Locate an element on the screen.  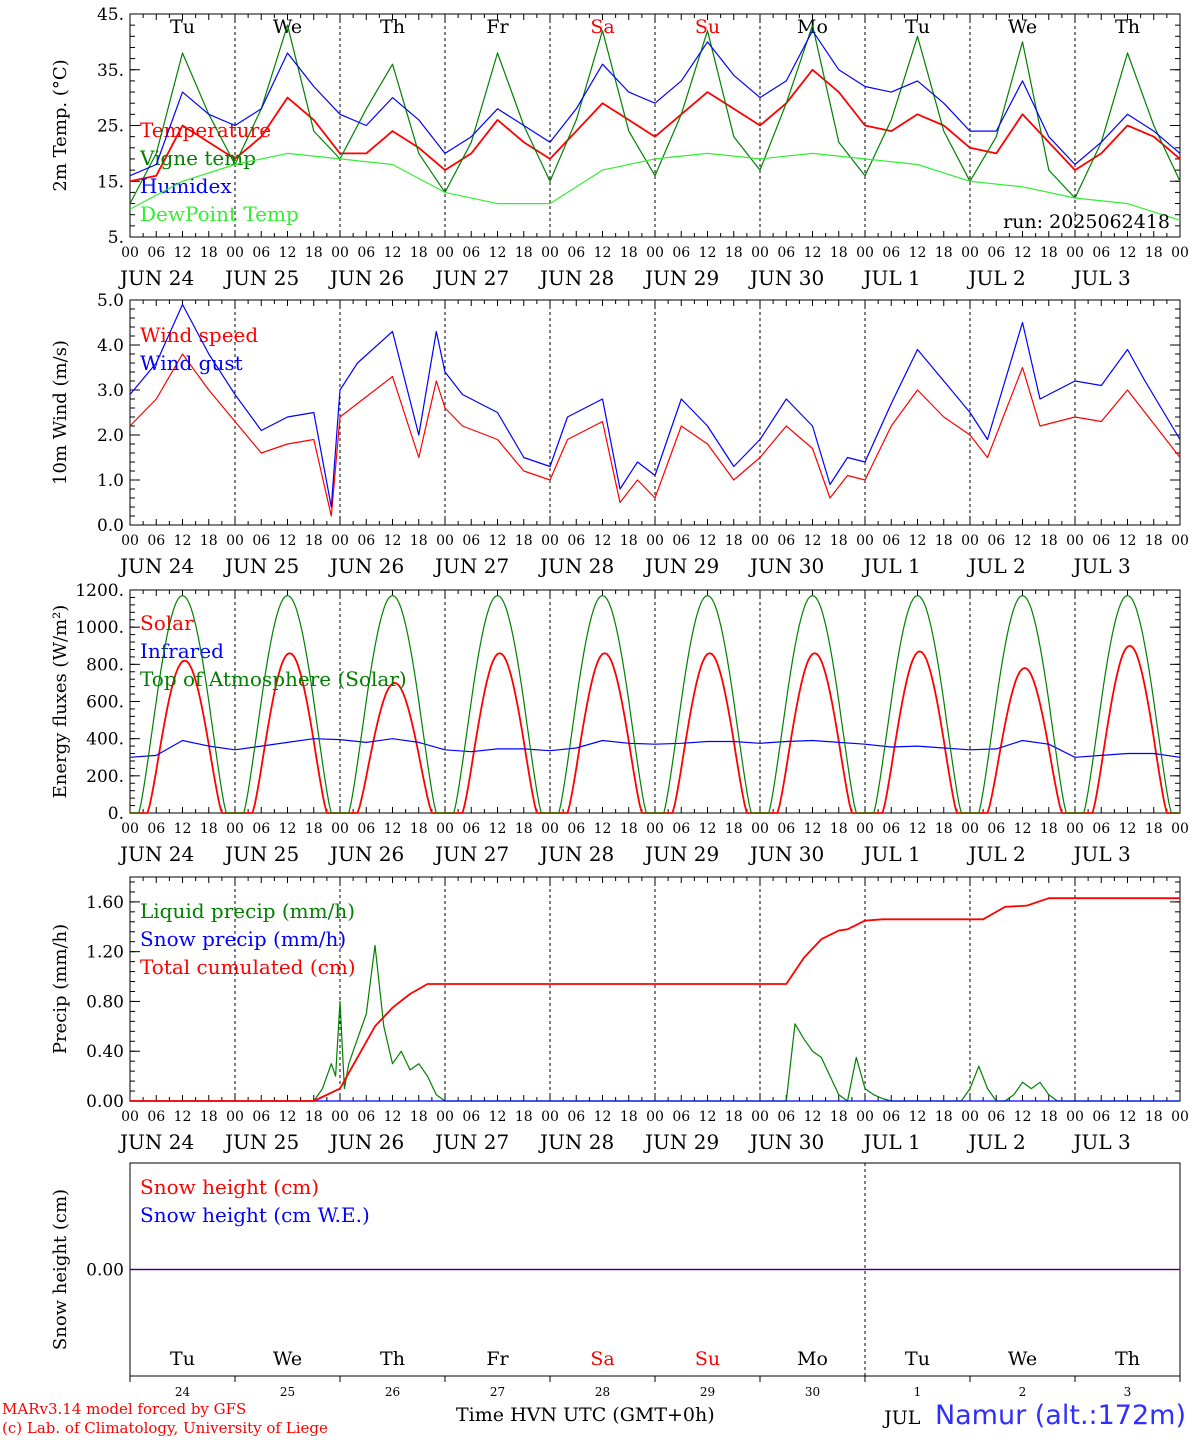
panel-frame is located at coordinates (655, 412).